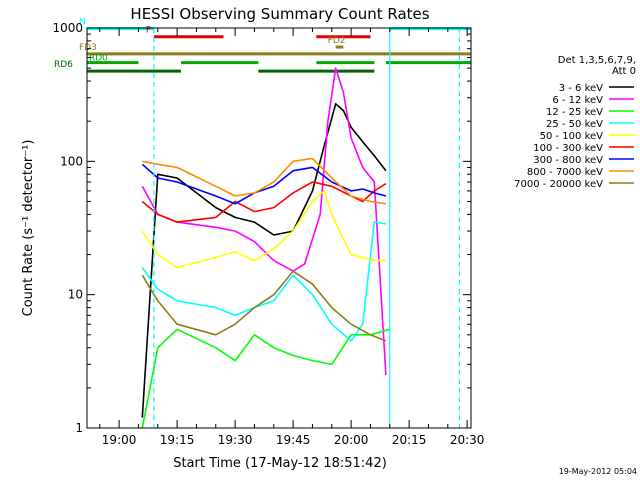 Image resolution: width=640 pixels, height=480 pixels. What do you see at coordinates (597, 60) in the screenshot?
I see `legend-title-line: Det 1,3,5,6,7,9,` at bounding box center [597, 60].